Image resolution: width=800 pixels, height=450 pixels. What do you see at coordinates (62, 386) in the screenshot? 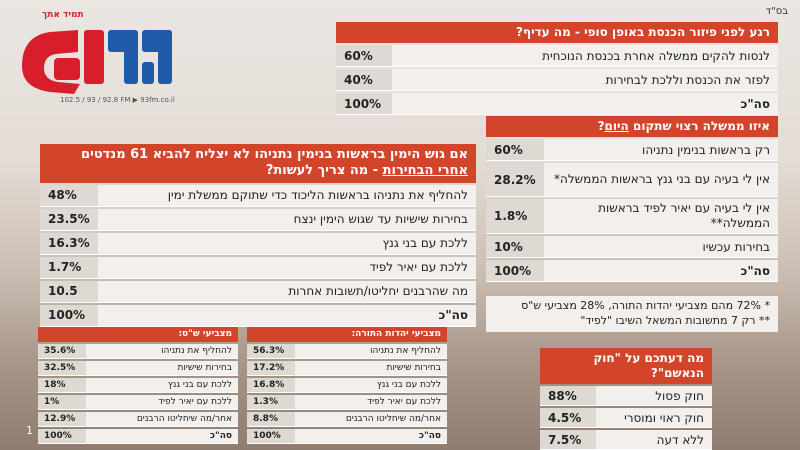
I see `row-value: 18%` at bounding box center [62, 386].